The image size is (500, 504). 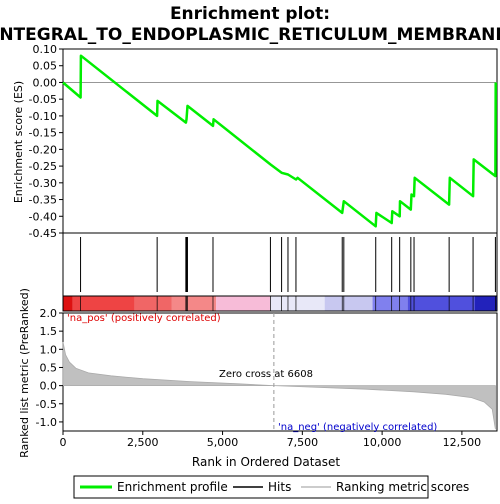 I want to click on x-tick-label: 12,500, so click(x=462, y=442).